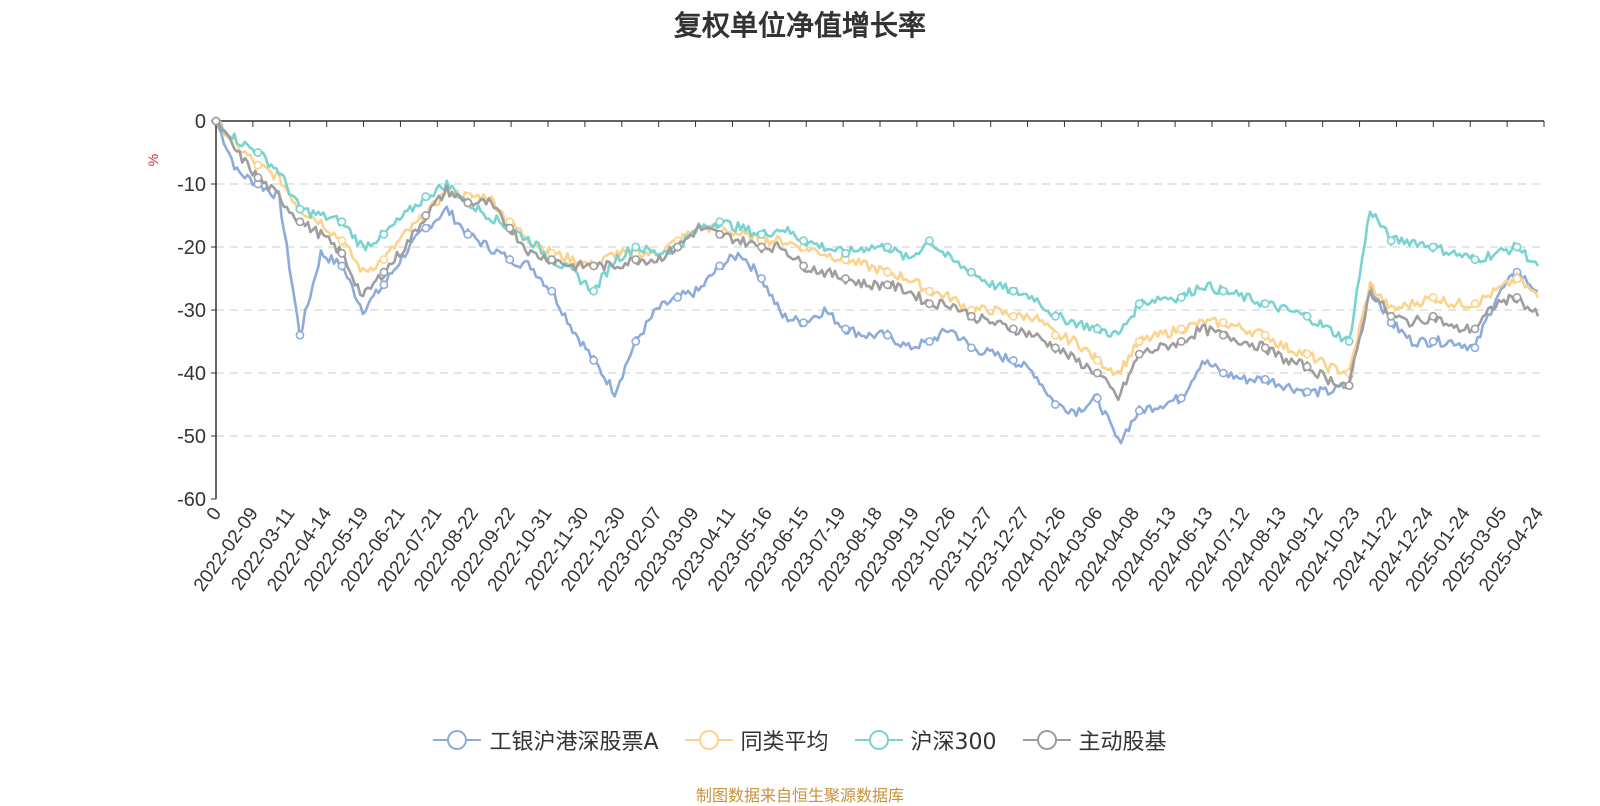 This screenshot has width=1600, height=806. Describe the element at coordinates (191, 500) in the screenshot. I see `y-tick-label: -60` at that location.